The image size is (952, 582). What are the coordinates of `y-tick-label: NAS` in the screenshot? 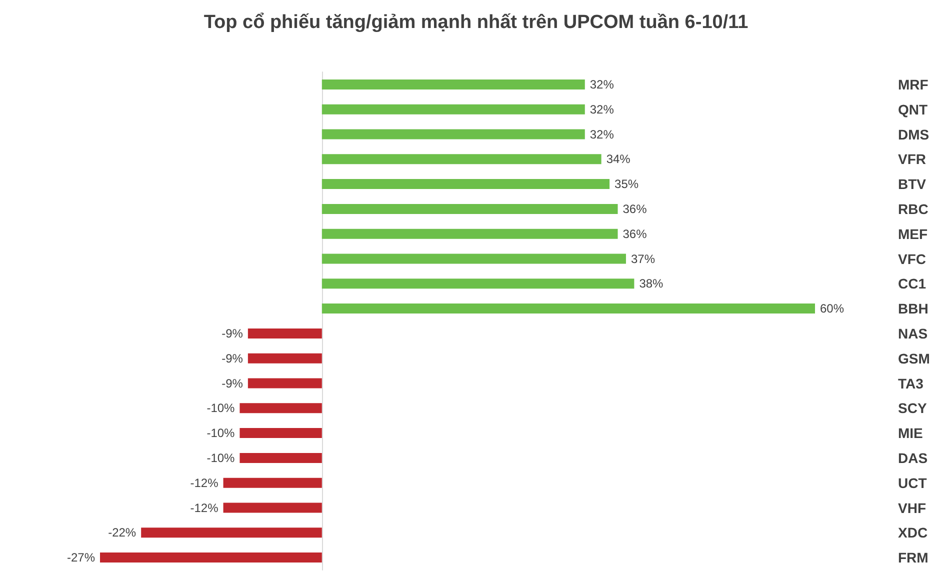 It's located at (913, 333).